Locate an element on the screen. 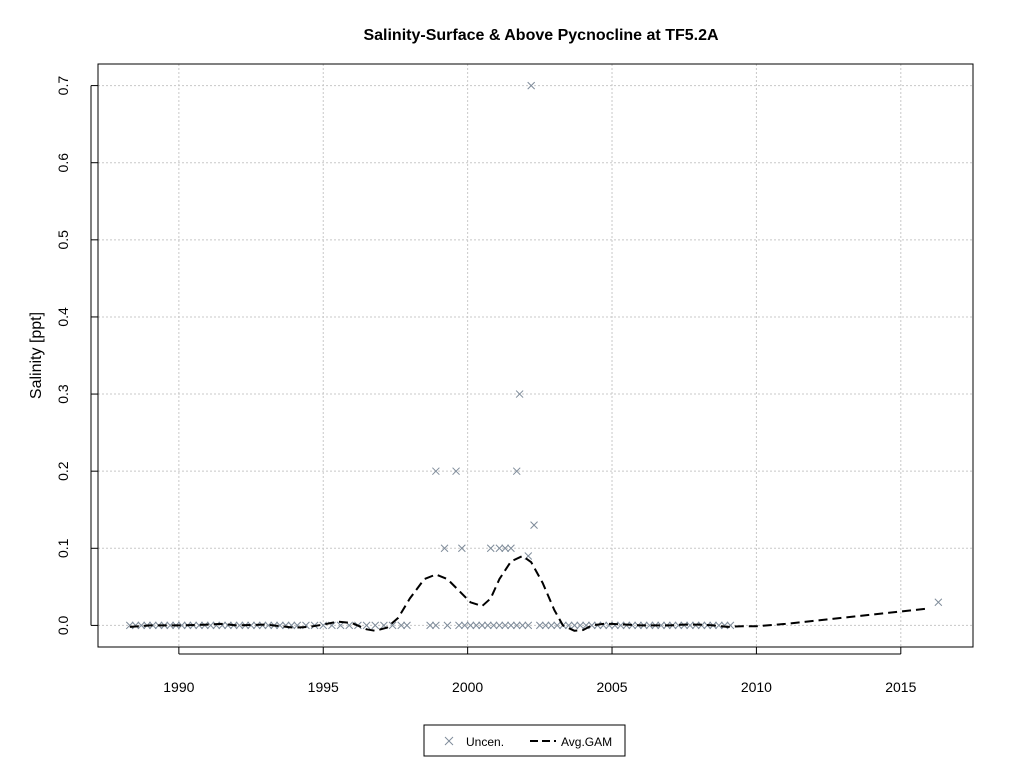 This screenshot has width=1024, height=768. x-tick-label: 1995 is located at coordinates (323, 687).